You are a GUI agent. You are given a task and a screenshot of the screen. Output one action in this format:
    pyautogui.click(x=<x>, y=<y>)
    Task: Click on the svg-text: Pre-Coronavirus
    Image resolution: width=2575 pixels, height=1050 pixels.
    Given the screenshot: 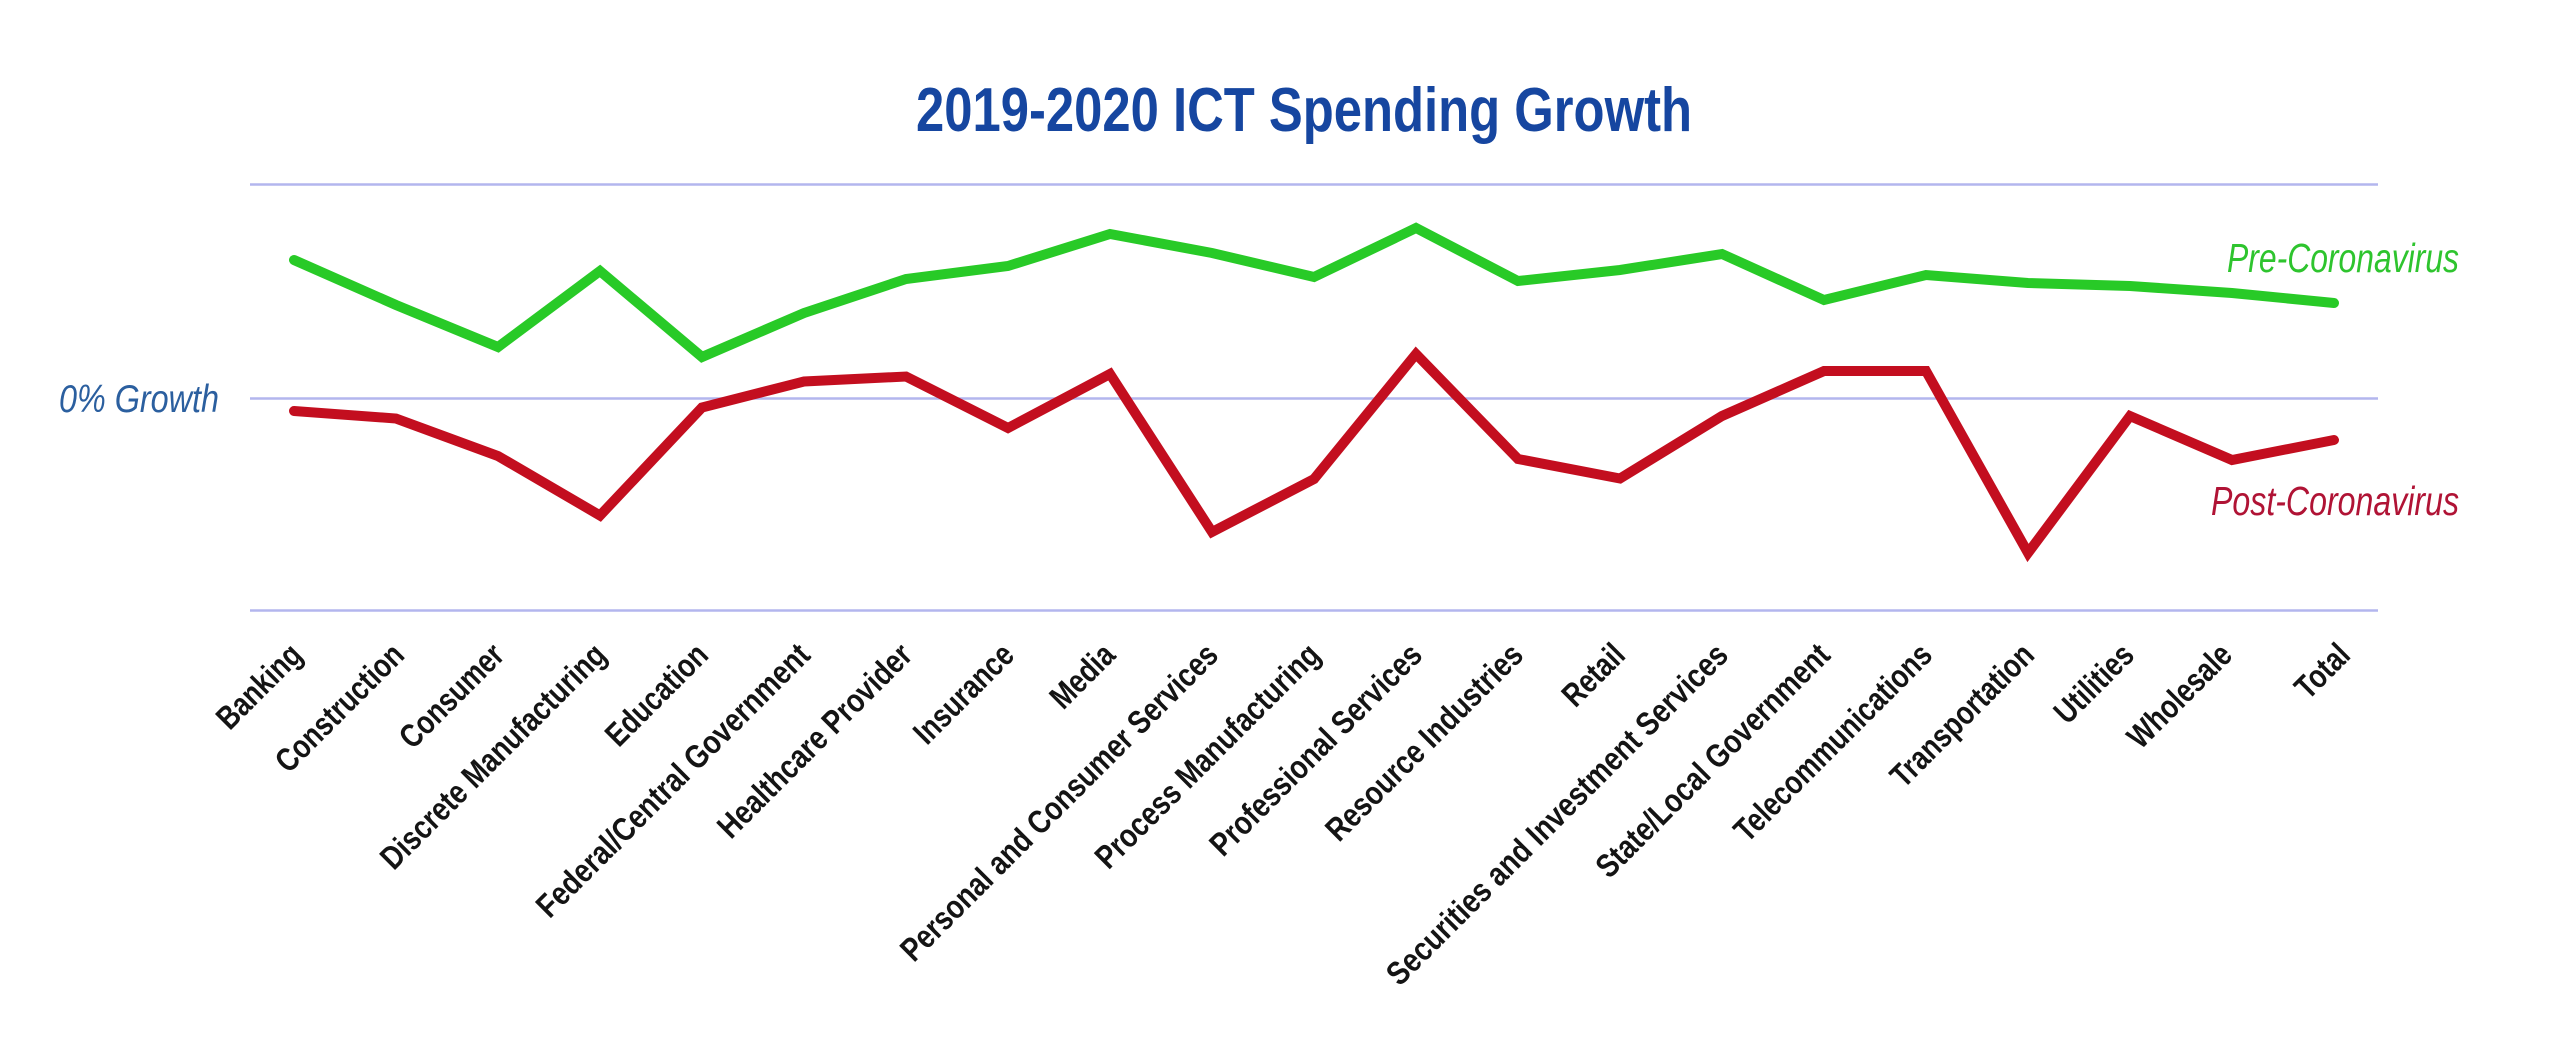 What is the action you would take?
    pyautogui.click(x=2343, y=258)
    